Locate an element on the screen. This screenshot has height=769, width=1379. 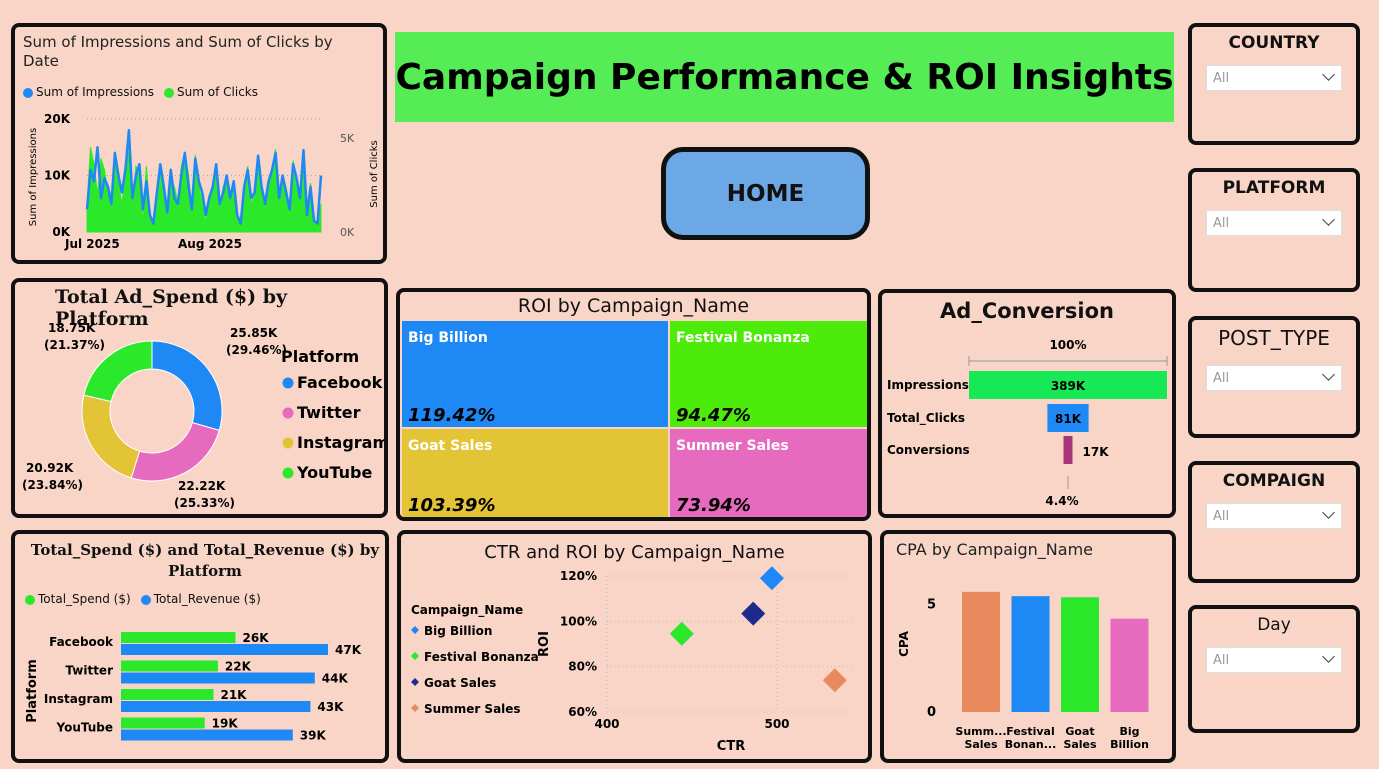
x-tick-label: 400 is located at coordinates (606, 724).